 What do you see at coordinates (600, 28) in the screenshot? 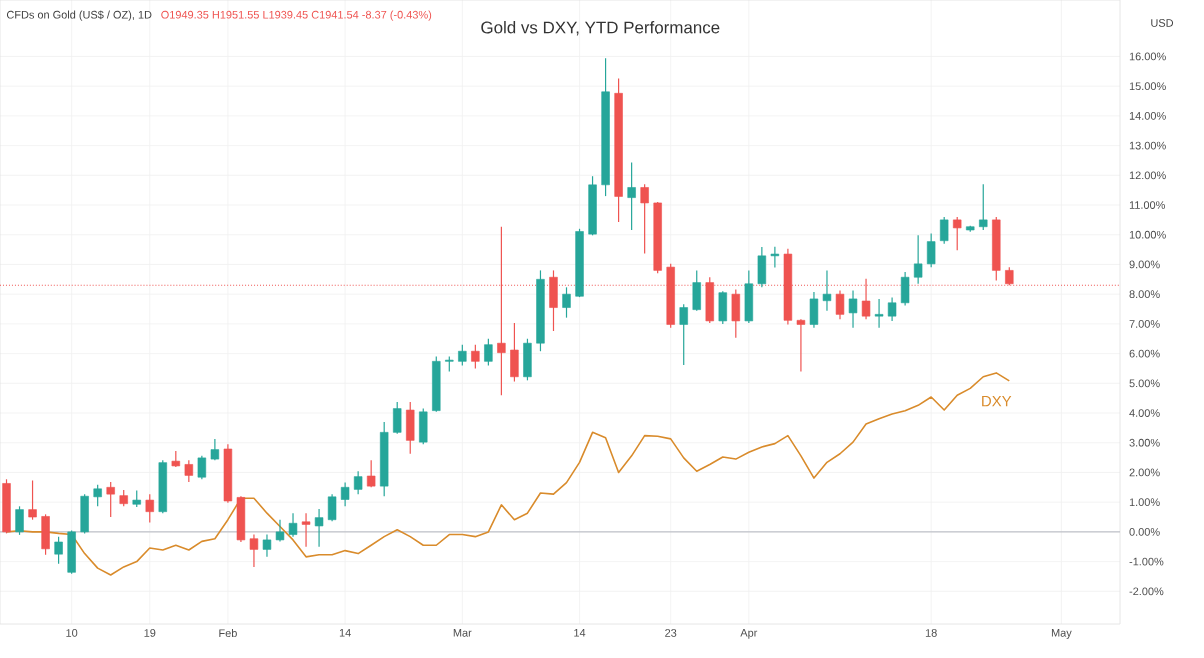
I see `text: Gold vs DXY, YTD Performance` at bounding box center [600, 28].